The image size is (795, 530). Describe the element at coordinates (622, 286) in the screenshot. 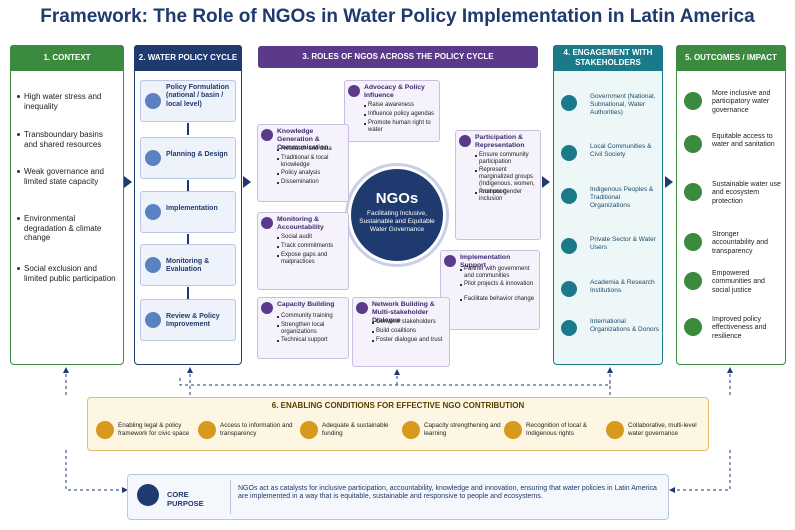

I see `engagement-item: Academia & Research Institutions` at that location.